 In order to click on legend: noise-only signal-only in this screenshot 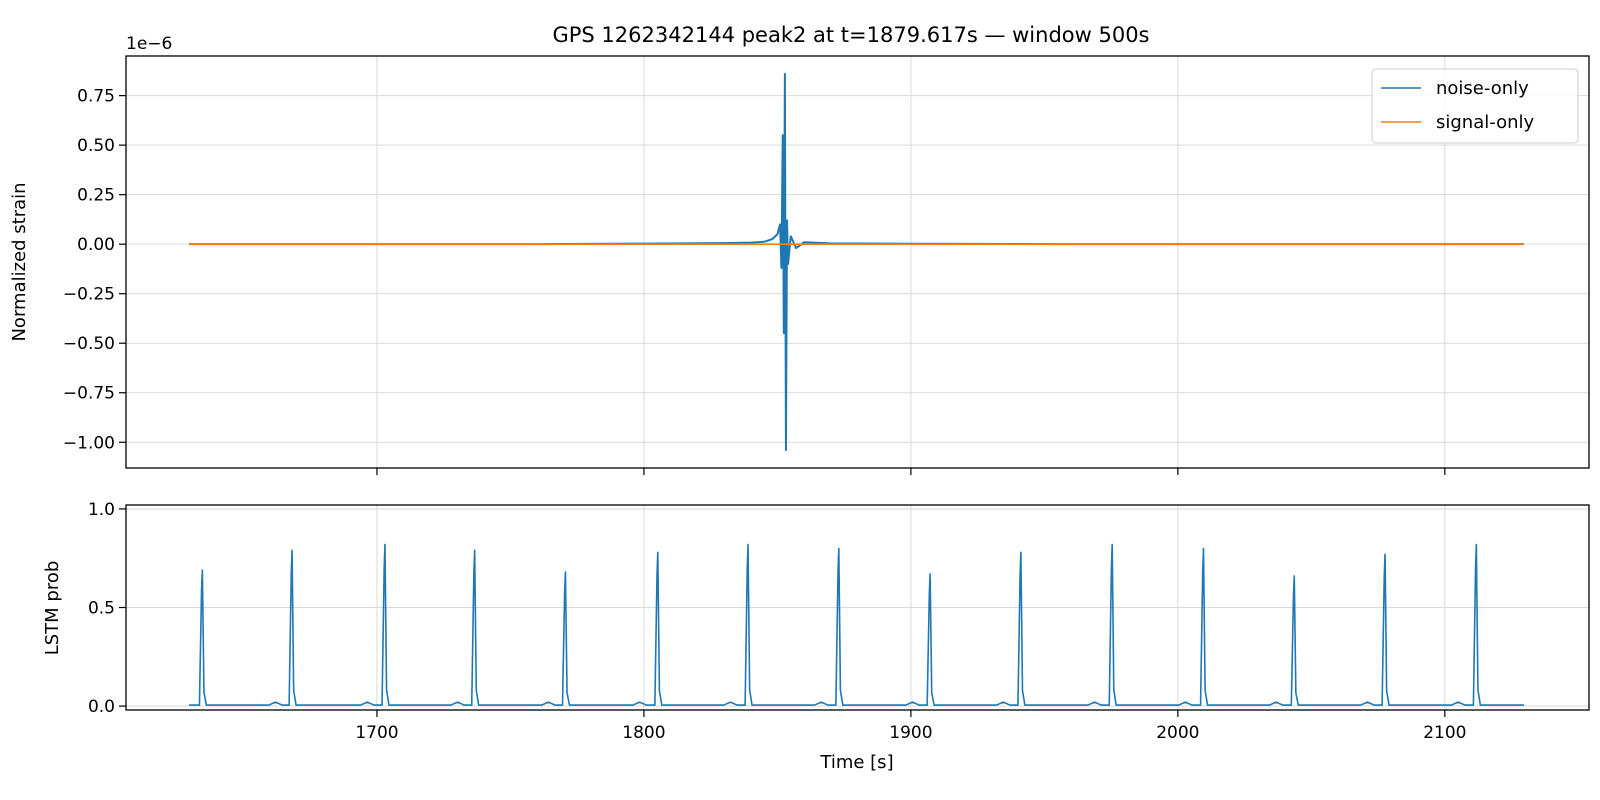, I will do `click(1475, 106)`.